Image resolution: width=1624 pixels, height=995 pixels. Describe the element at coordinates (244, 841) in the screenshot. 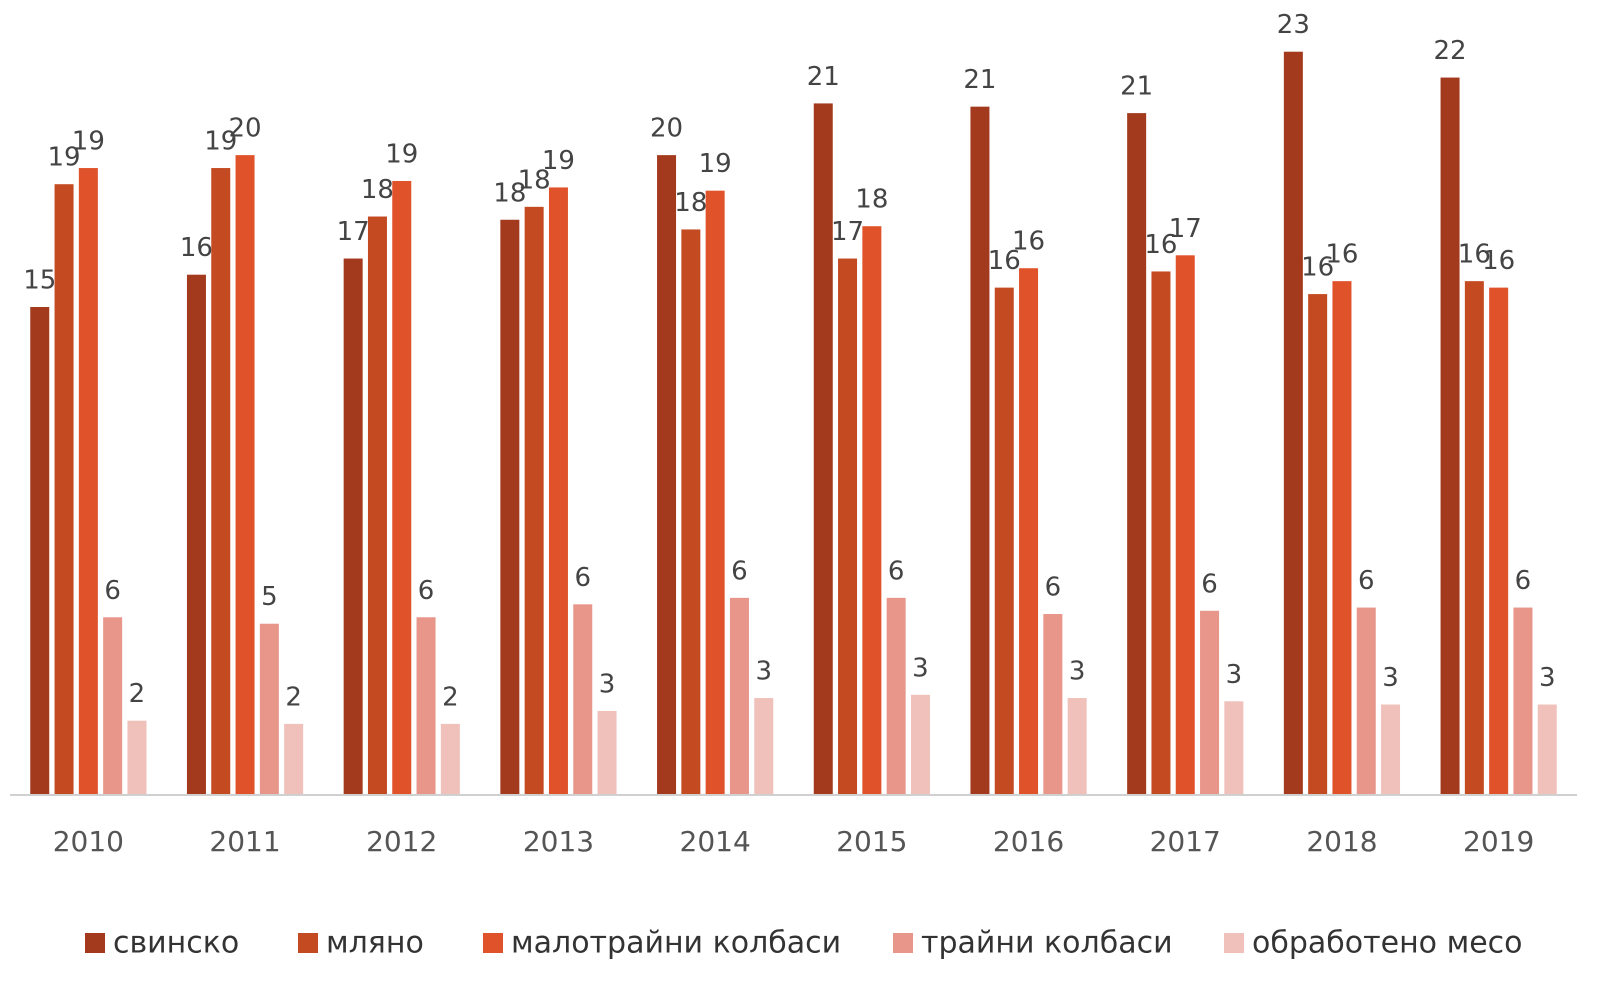

I see `x-tick-label: 2011` at that location.